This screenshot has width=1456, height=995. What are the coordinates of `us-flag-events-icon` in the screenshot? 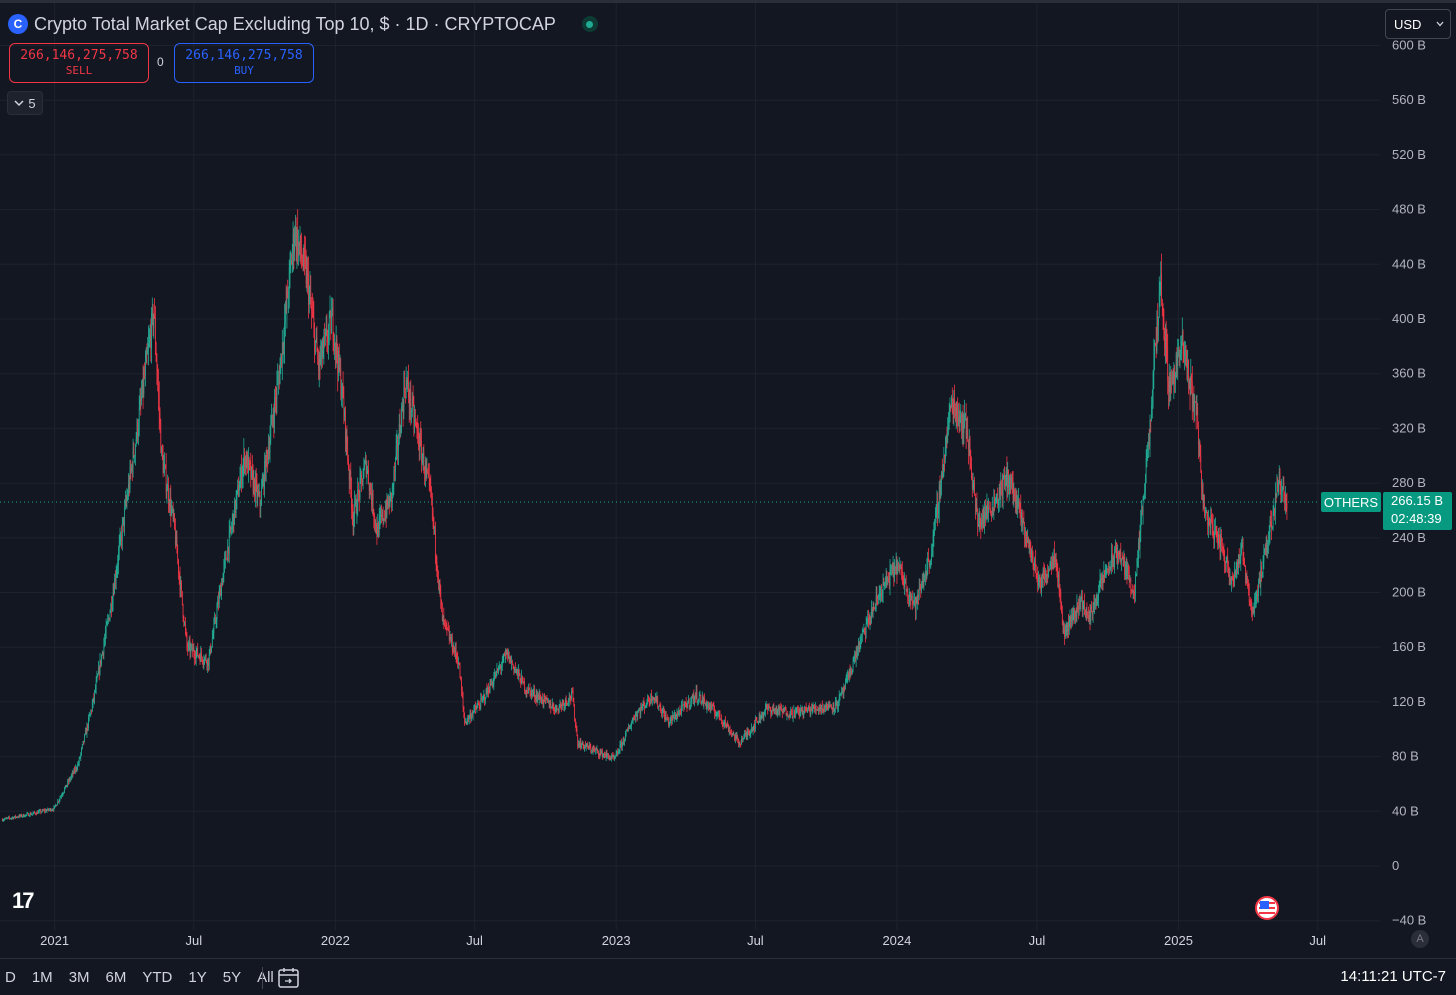 It's located at (1267, 908).